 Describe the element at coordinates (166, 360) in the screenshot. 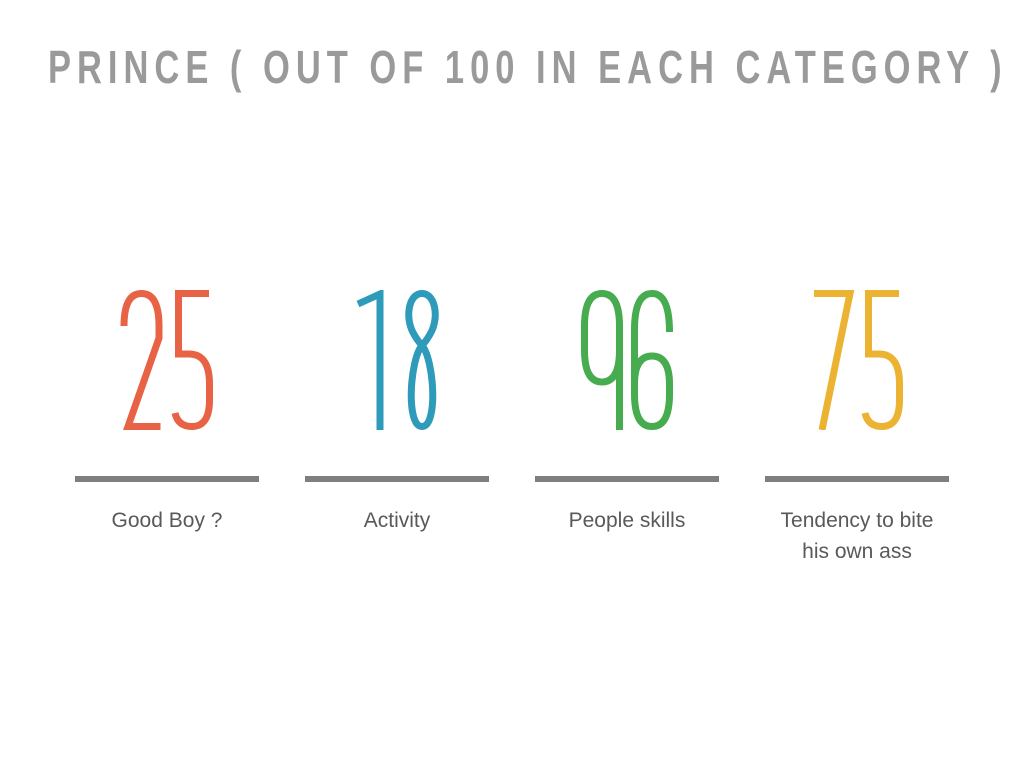

I see `stat-number-good-boy` at that location.